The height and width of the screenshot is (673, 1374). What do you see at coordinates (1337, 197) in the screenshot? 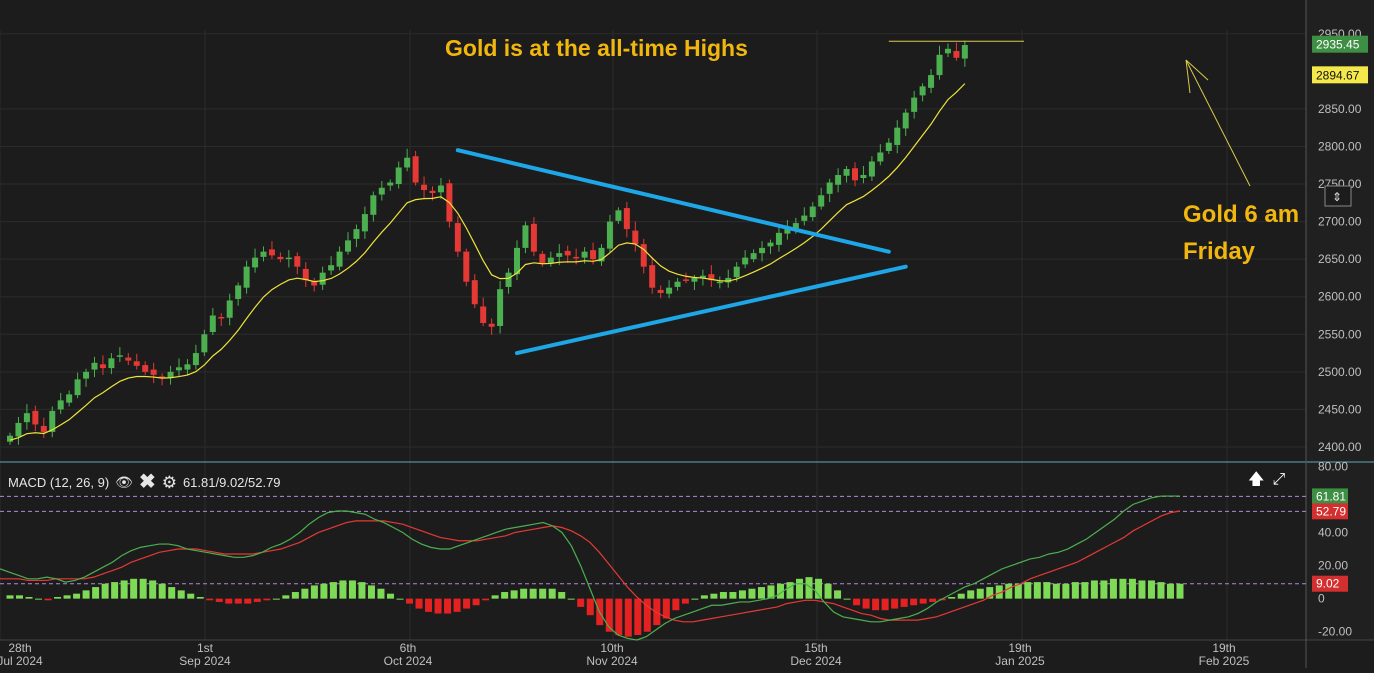
I see `scale-handle-glyph: ⇕` at bounding box center [1337, 197].